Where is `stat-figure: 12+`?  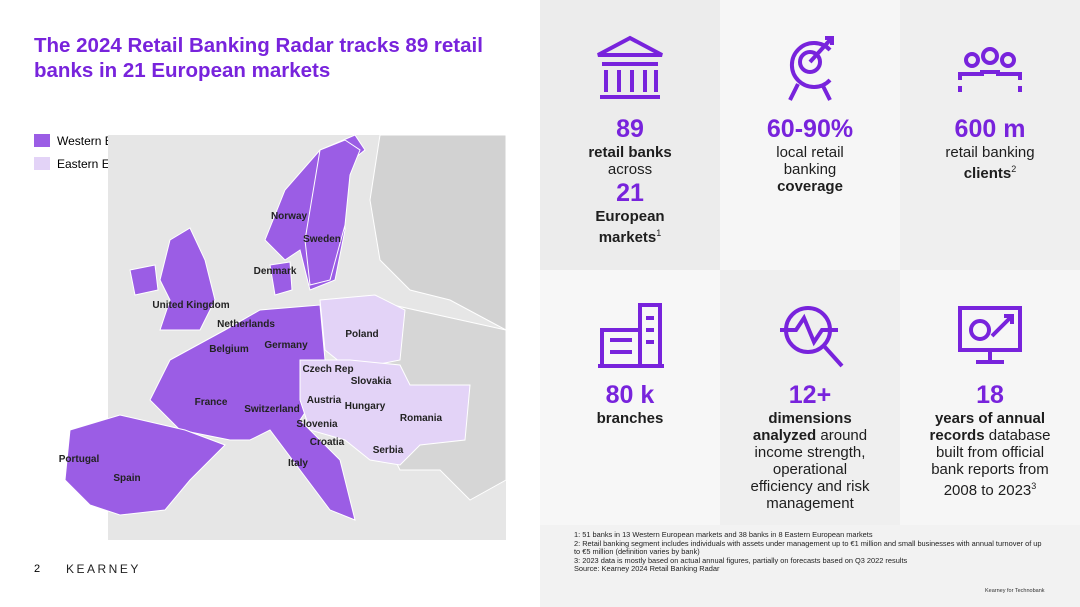 stat-figure: 12+ is located at coordinates (810, 395).